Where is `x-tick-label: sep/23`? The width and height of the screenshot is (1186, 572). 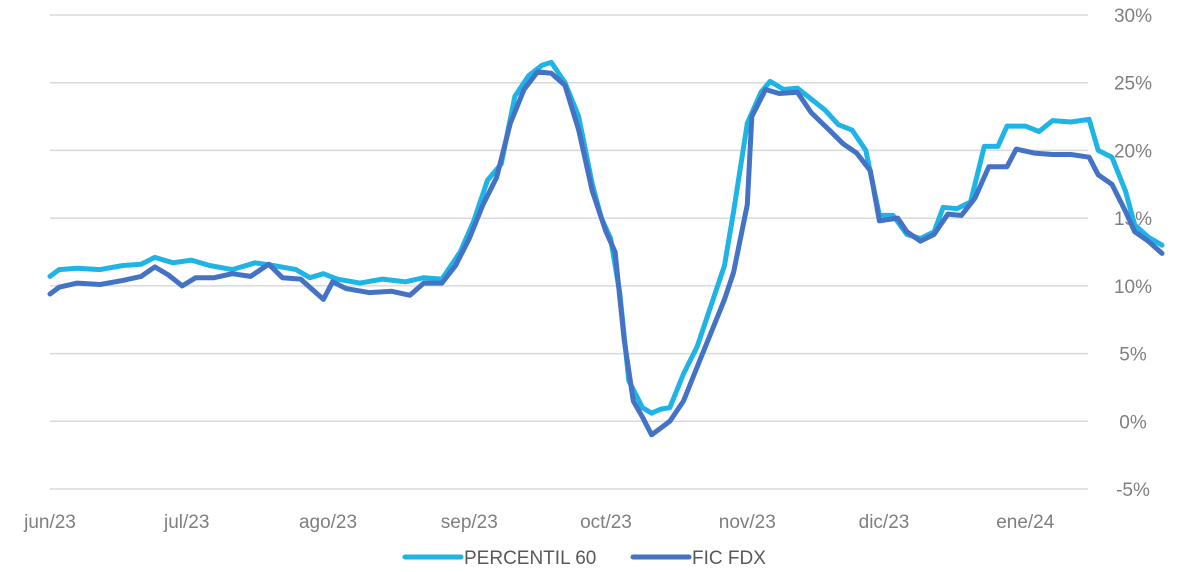 x-tick-label: sep/23 is located at coordinates (469, 522).